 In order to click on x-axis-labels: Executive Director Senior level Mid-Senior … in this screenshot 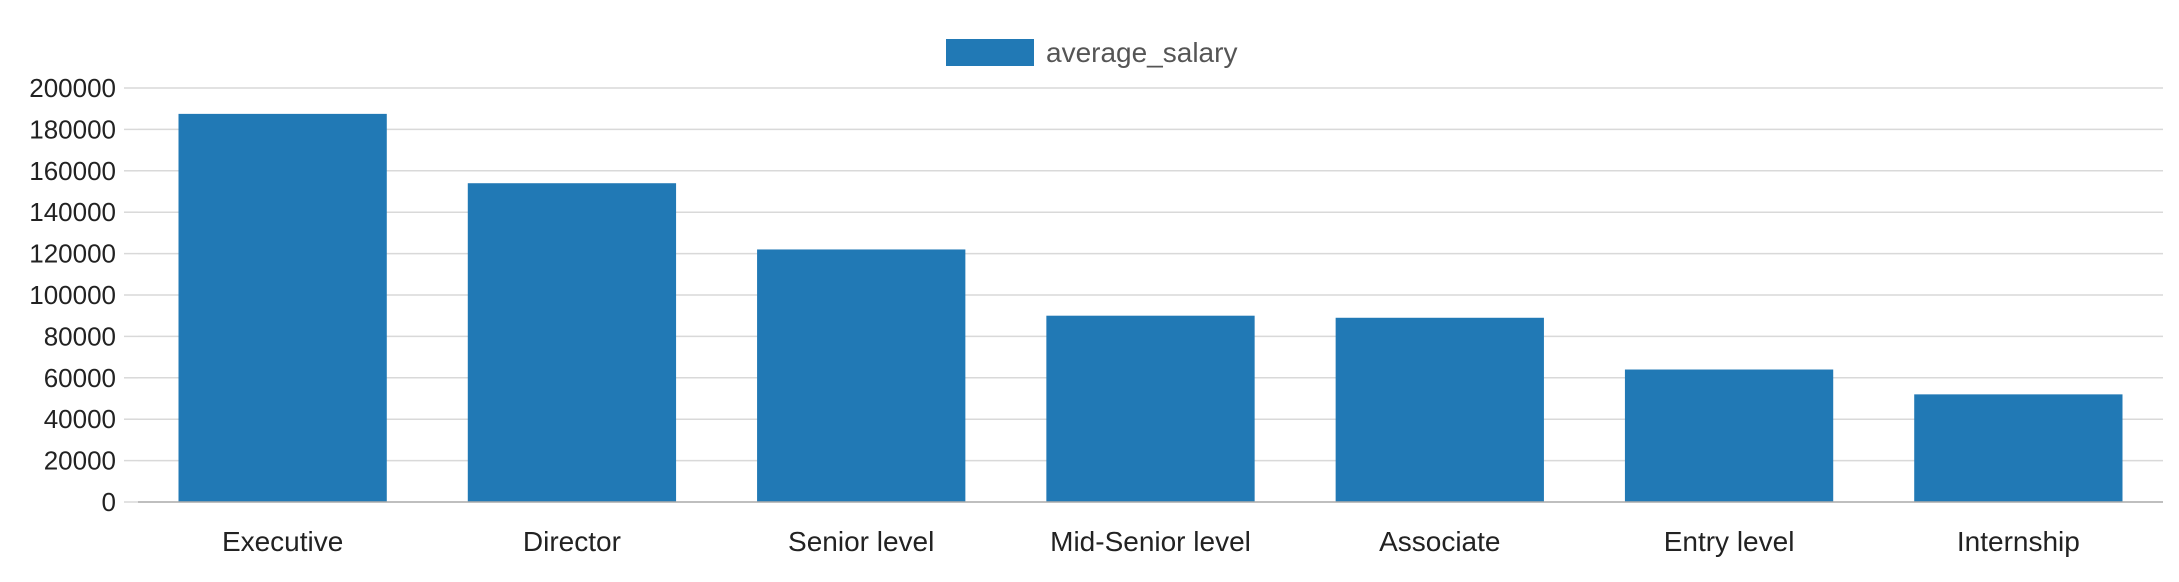, I will do `click(1151, 541)`.